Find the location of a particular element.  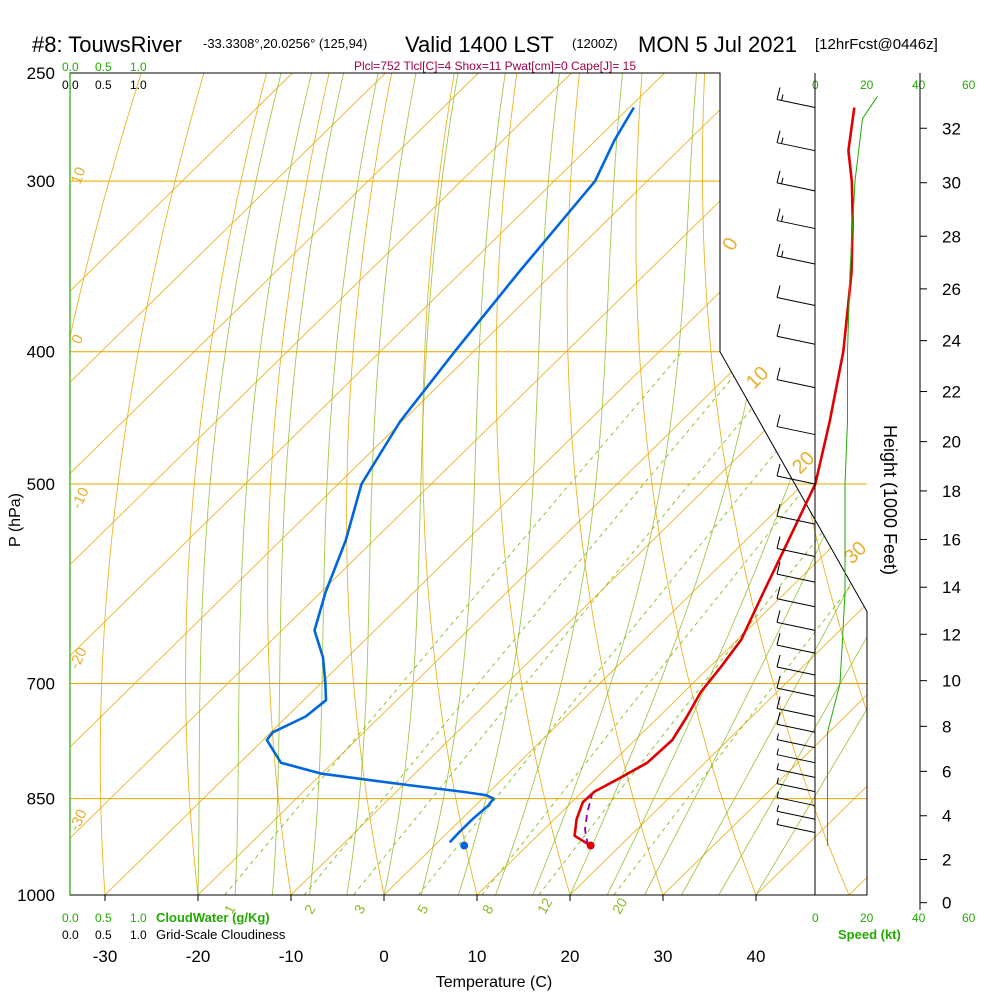

cloud-scale-top-1: 0.5 is located at coordinates (103, 67).